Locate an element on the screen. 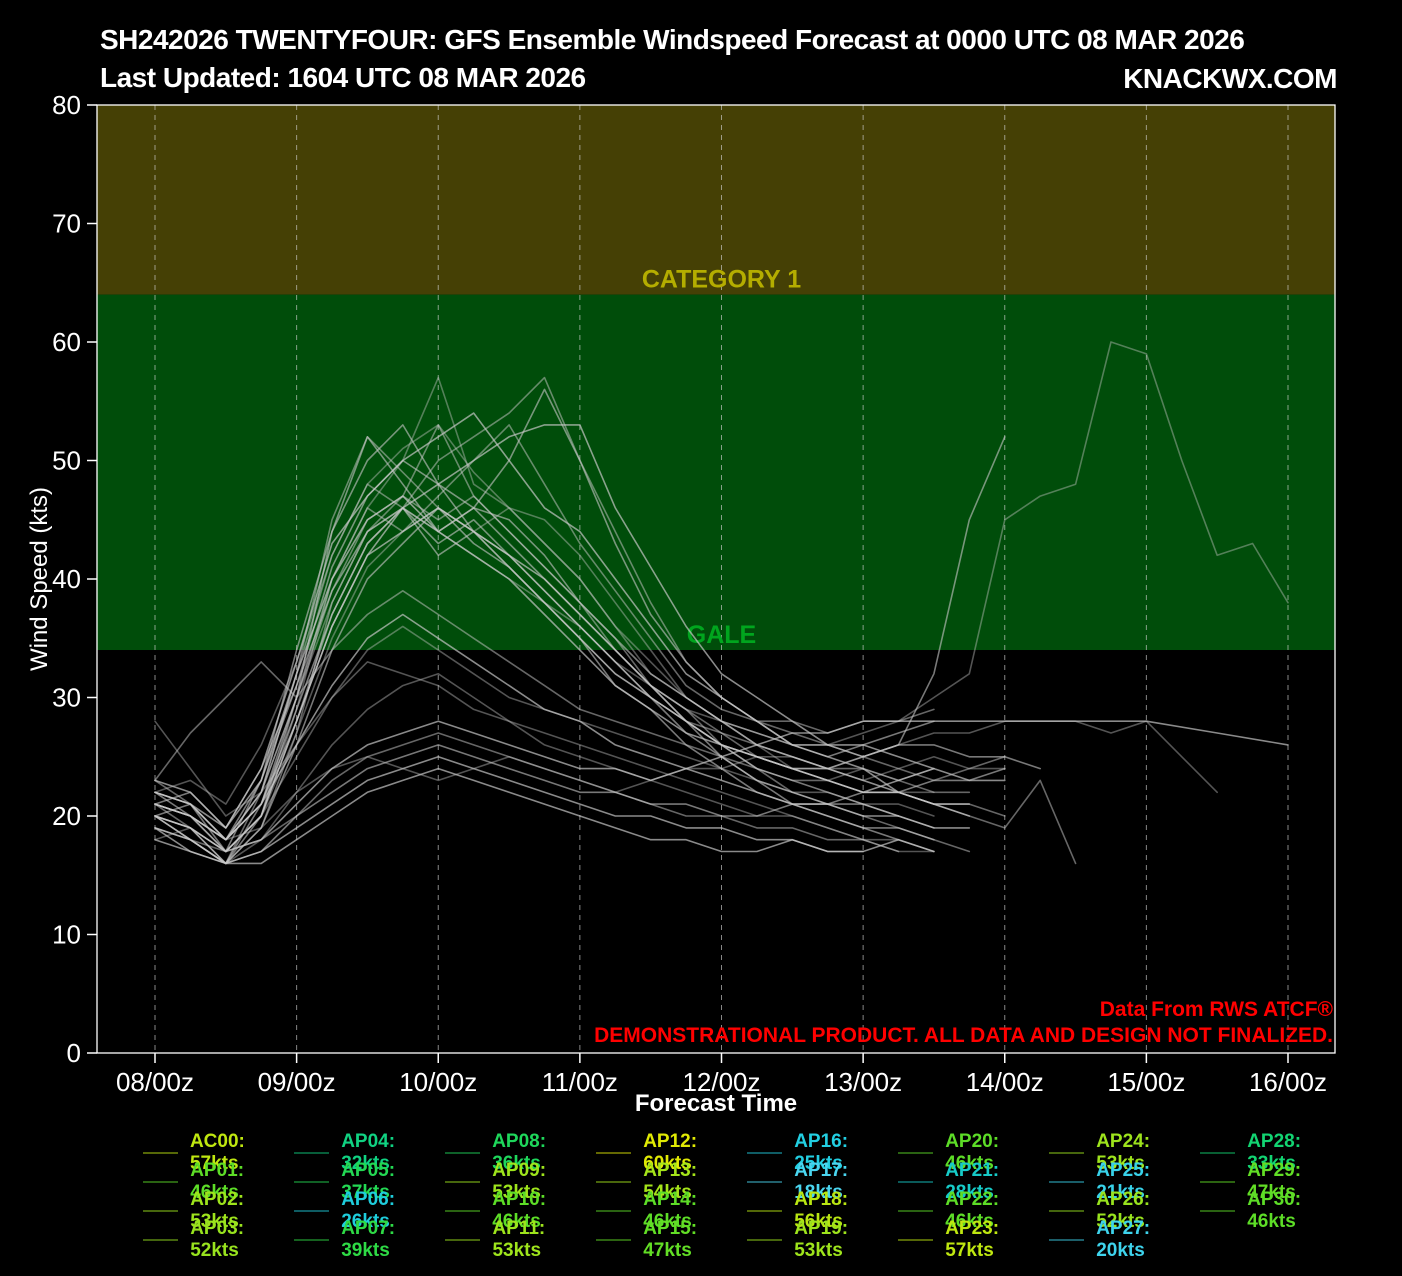 The width and height of the screenshot is (1402, 1276). legend-label: AP12: 60kts is located at coordinates (670, 1152).